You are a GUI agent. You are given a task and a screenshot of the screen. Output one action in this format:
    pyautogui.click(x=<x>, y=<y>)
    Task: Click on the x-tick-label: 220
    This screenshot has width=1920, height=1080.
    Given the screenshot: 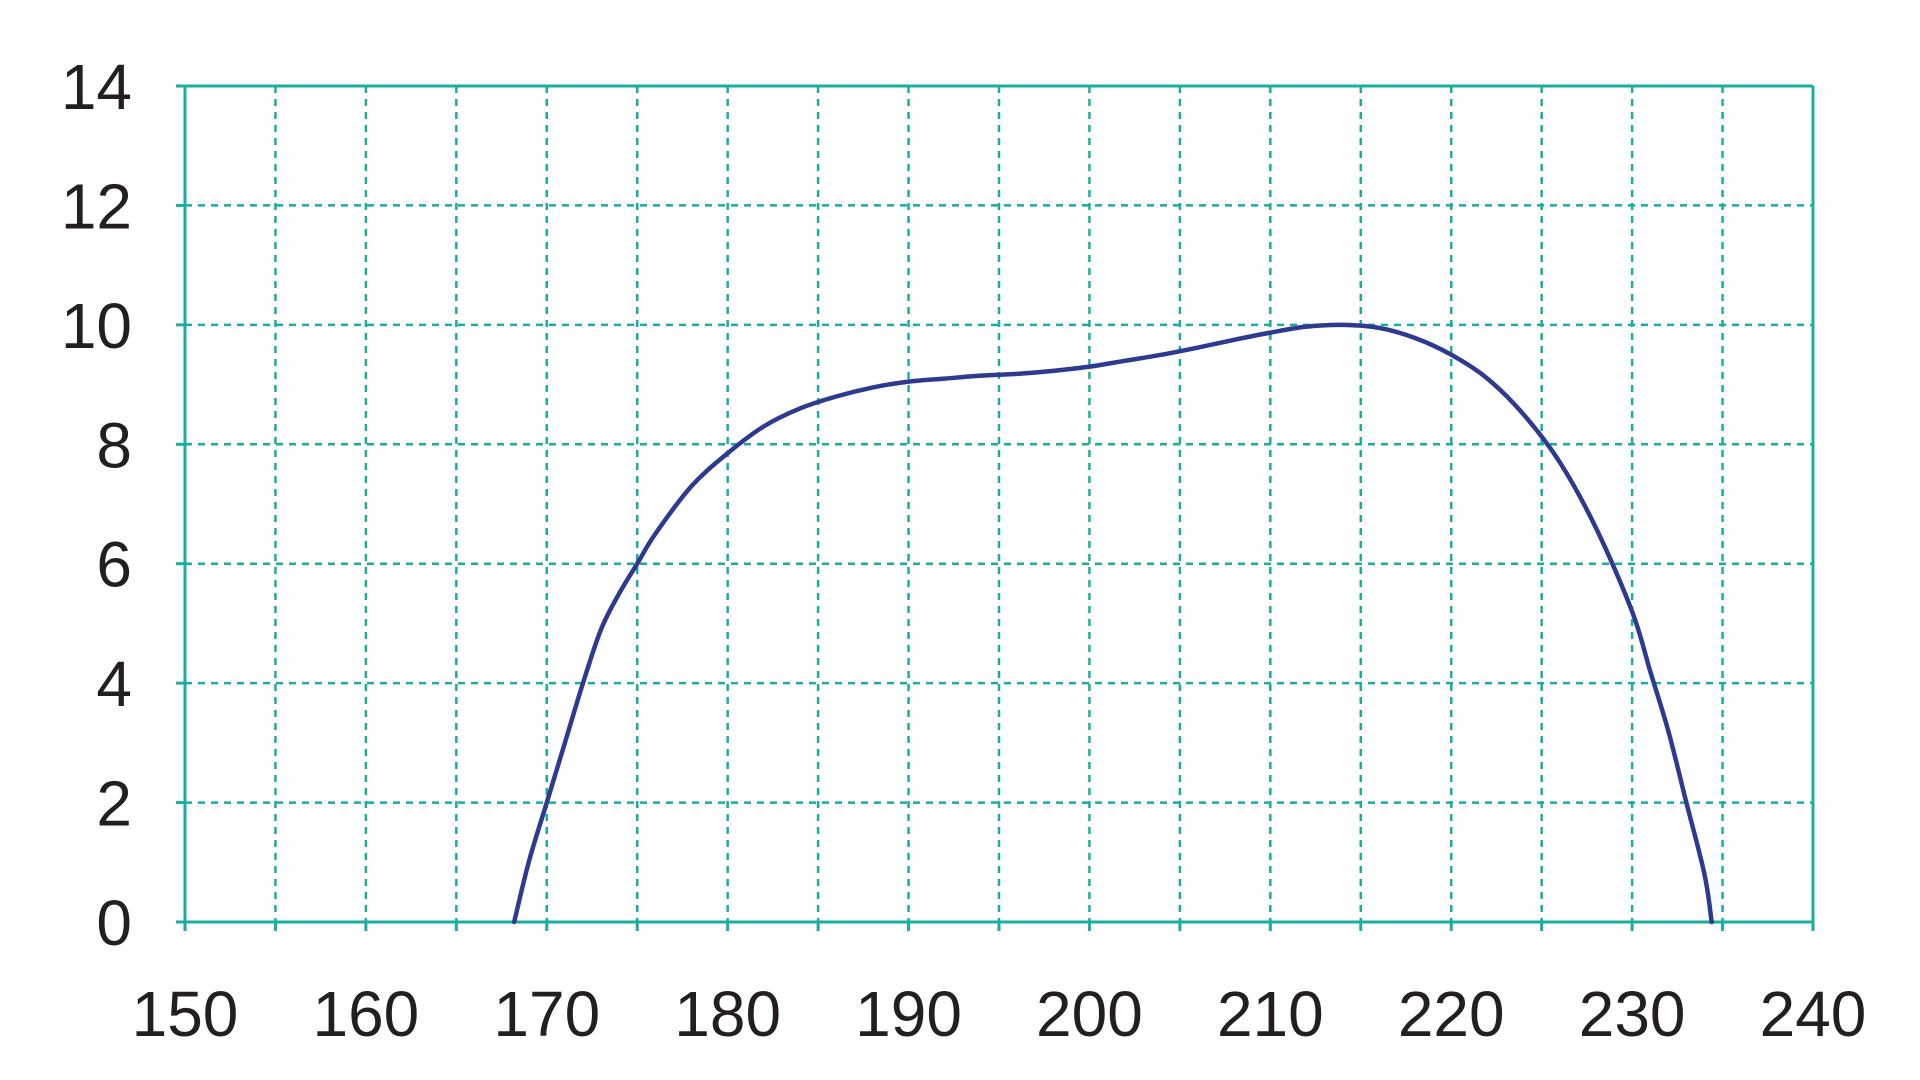 What is the action you would take?
    pyautogui.click(x=1451, y=1014)
    